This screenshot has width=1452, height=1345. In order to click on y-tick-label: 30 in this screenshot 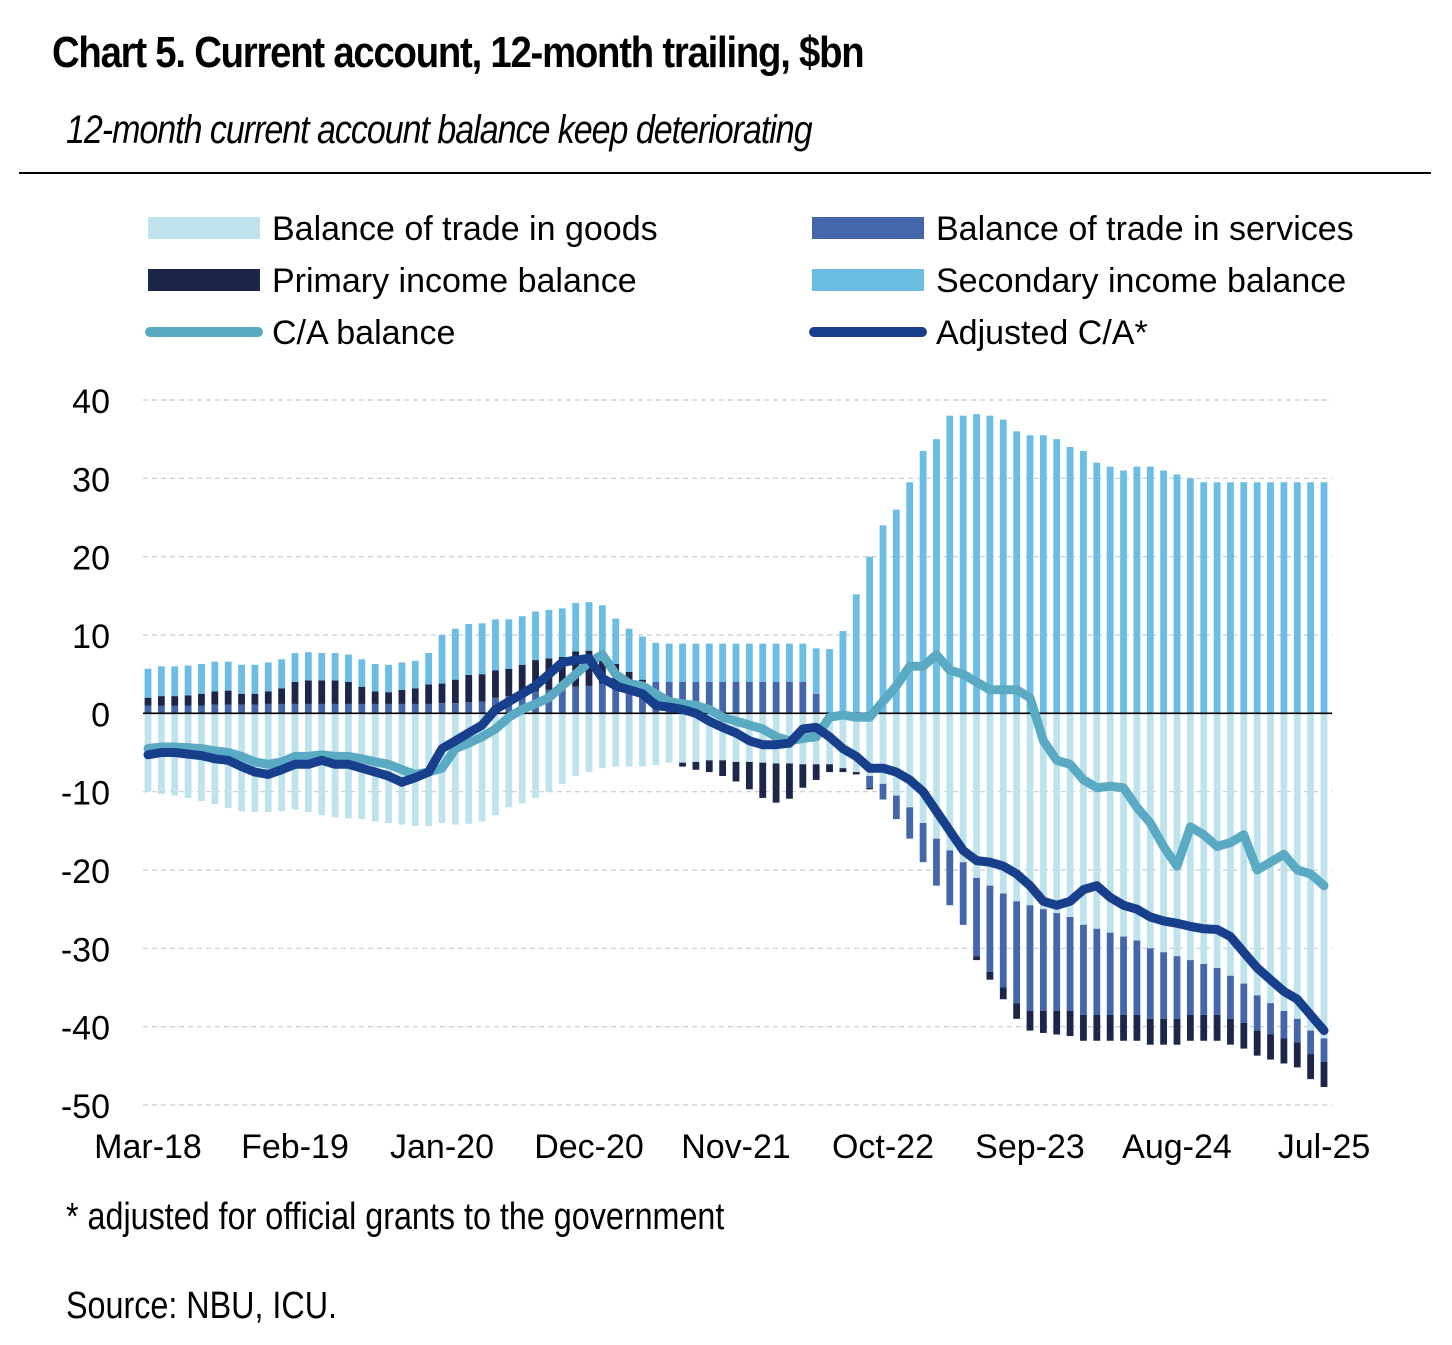, I will do `click(91, 480)`.